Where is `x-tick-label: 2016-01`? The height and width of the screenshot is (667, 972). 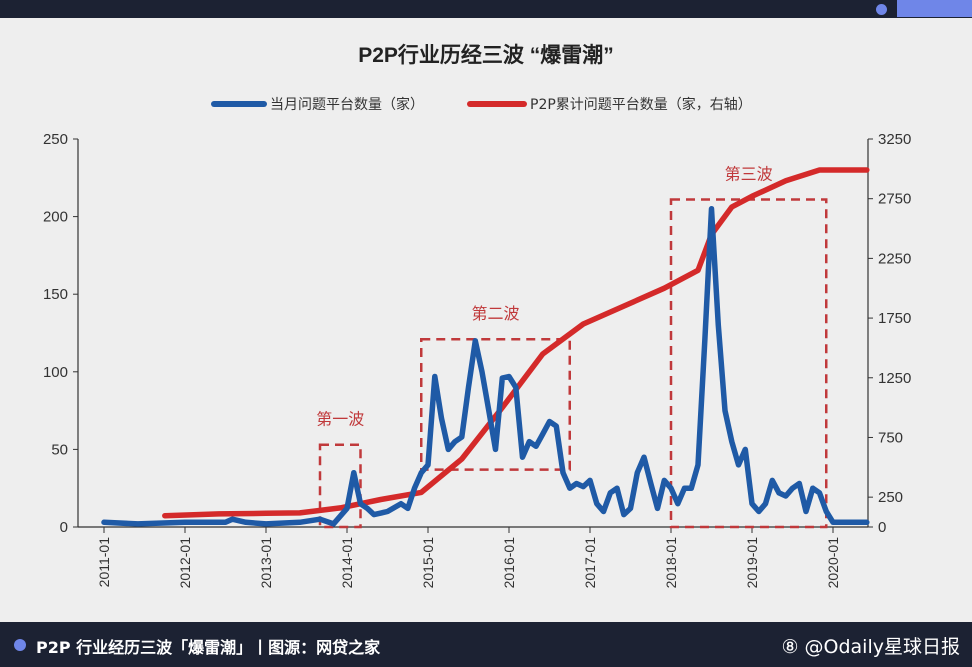 x-tick-label: 2016-01 is located at coordinates (509, 563).